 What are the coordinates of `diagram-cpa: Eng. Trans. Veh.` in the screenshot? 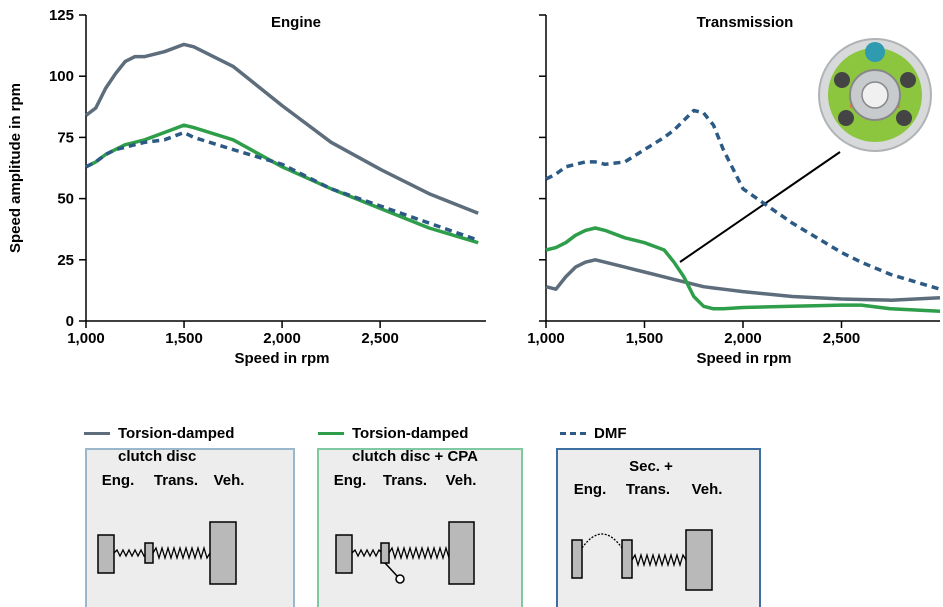 It's located at (420, 527).